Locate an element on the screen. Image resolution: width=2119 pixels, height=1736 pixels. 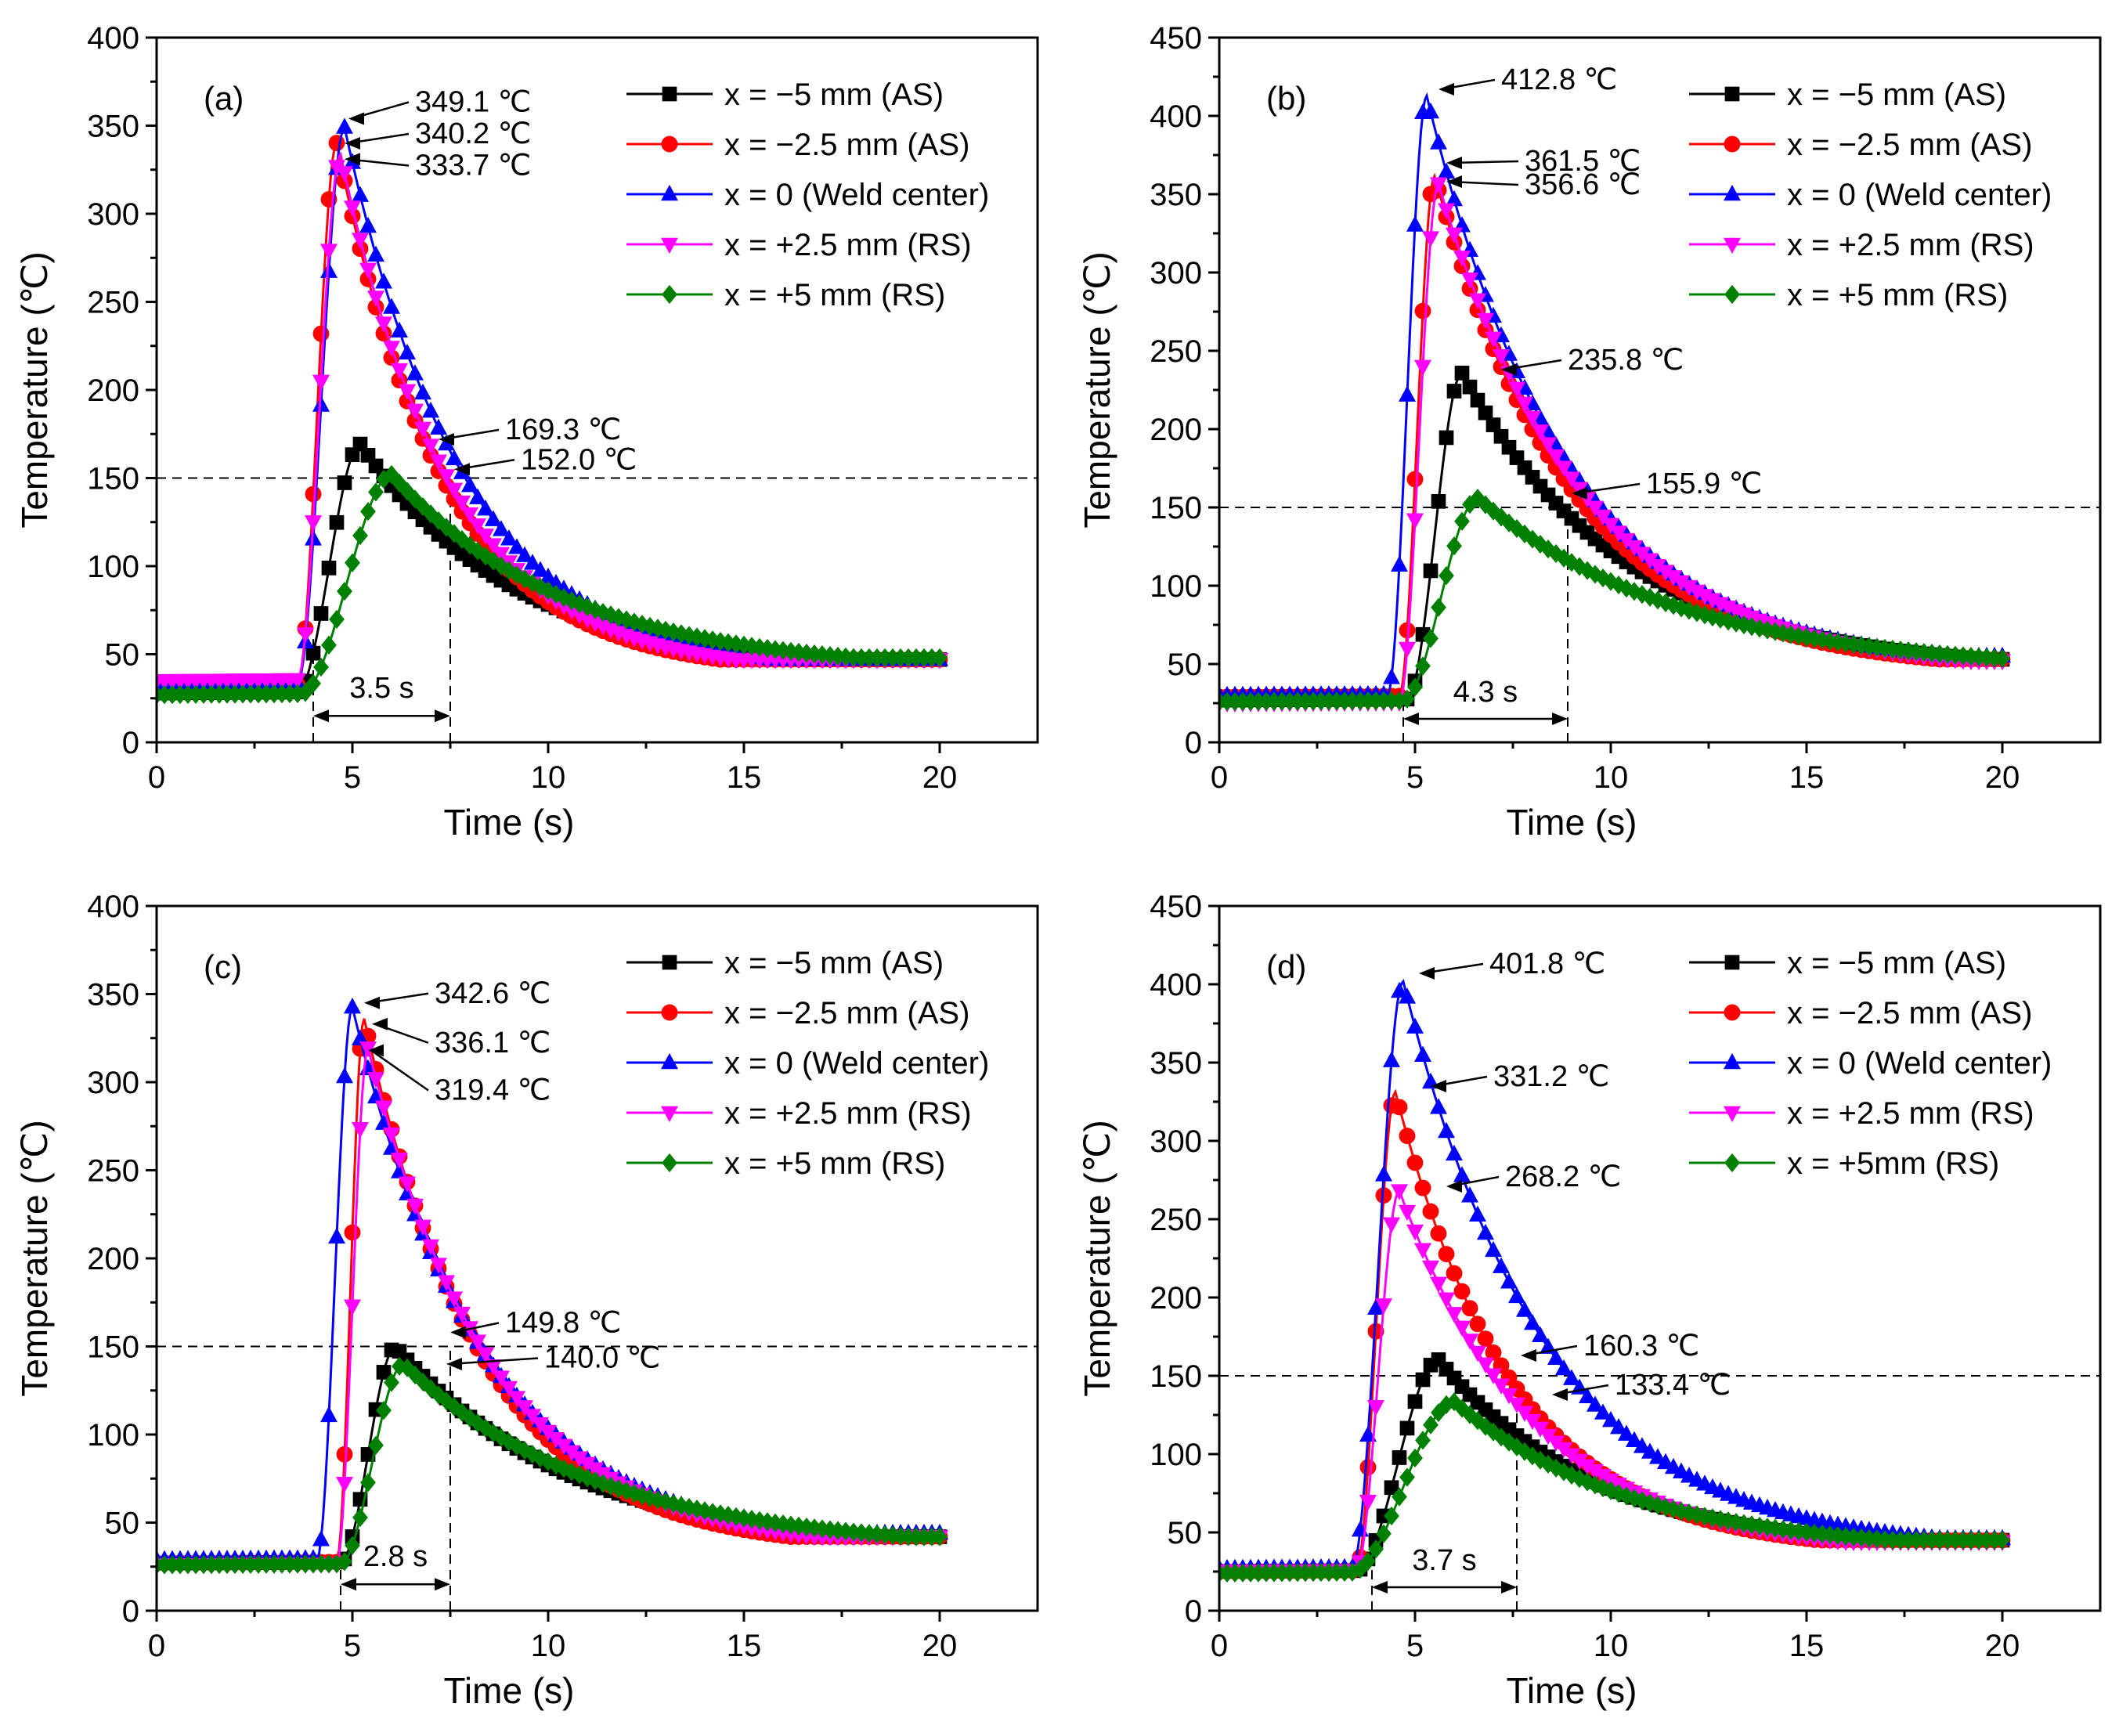
y-tick-label: 400 is located at coordinates (113, 907).